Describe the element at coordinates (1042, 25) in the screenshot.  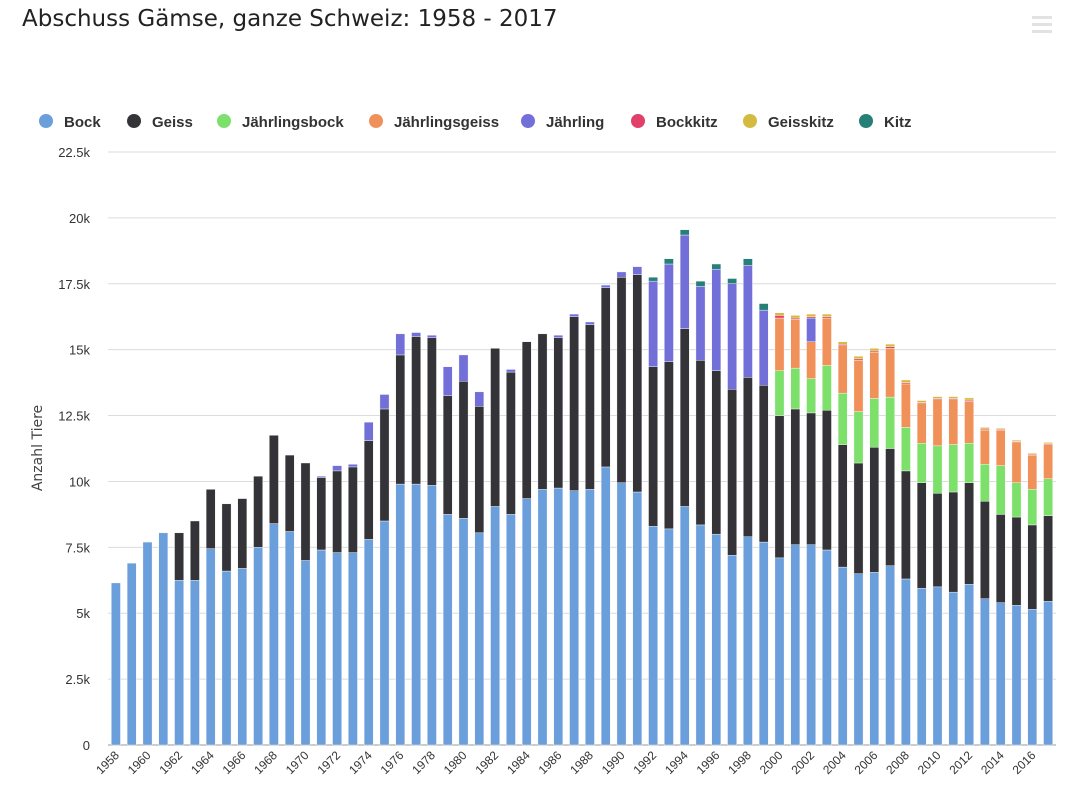
I see `hamburger-menu-icon` at that location.